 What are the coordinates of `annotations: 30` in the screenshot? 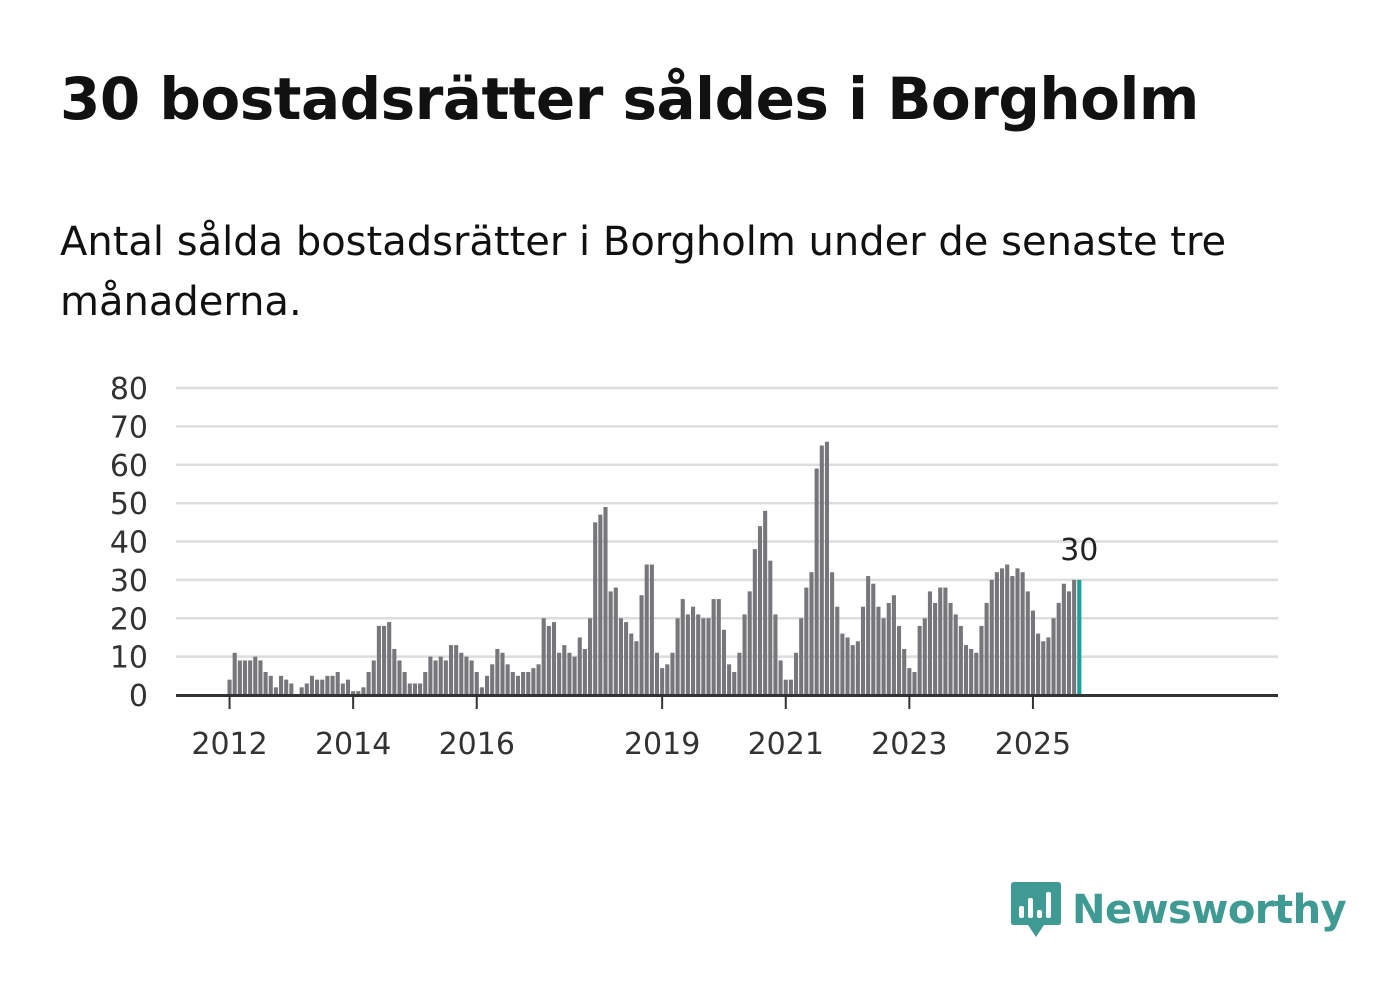 It's located at (1079, 550).